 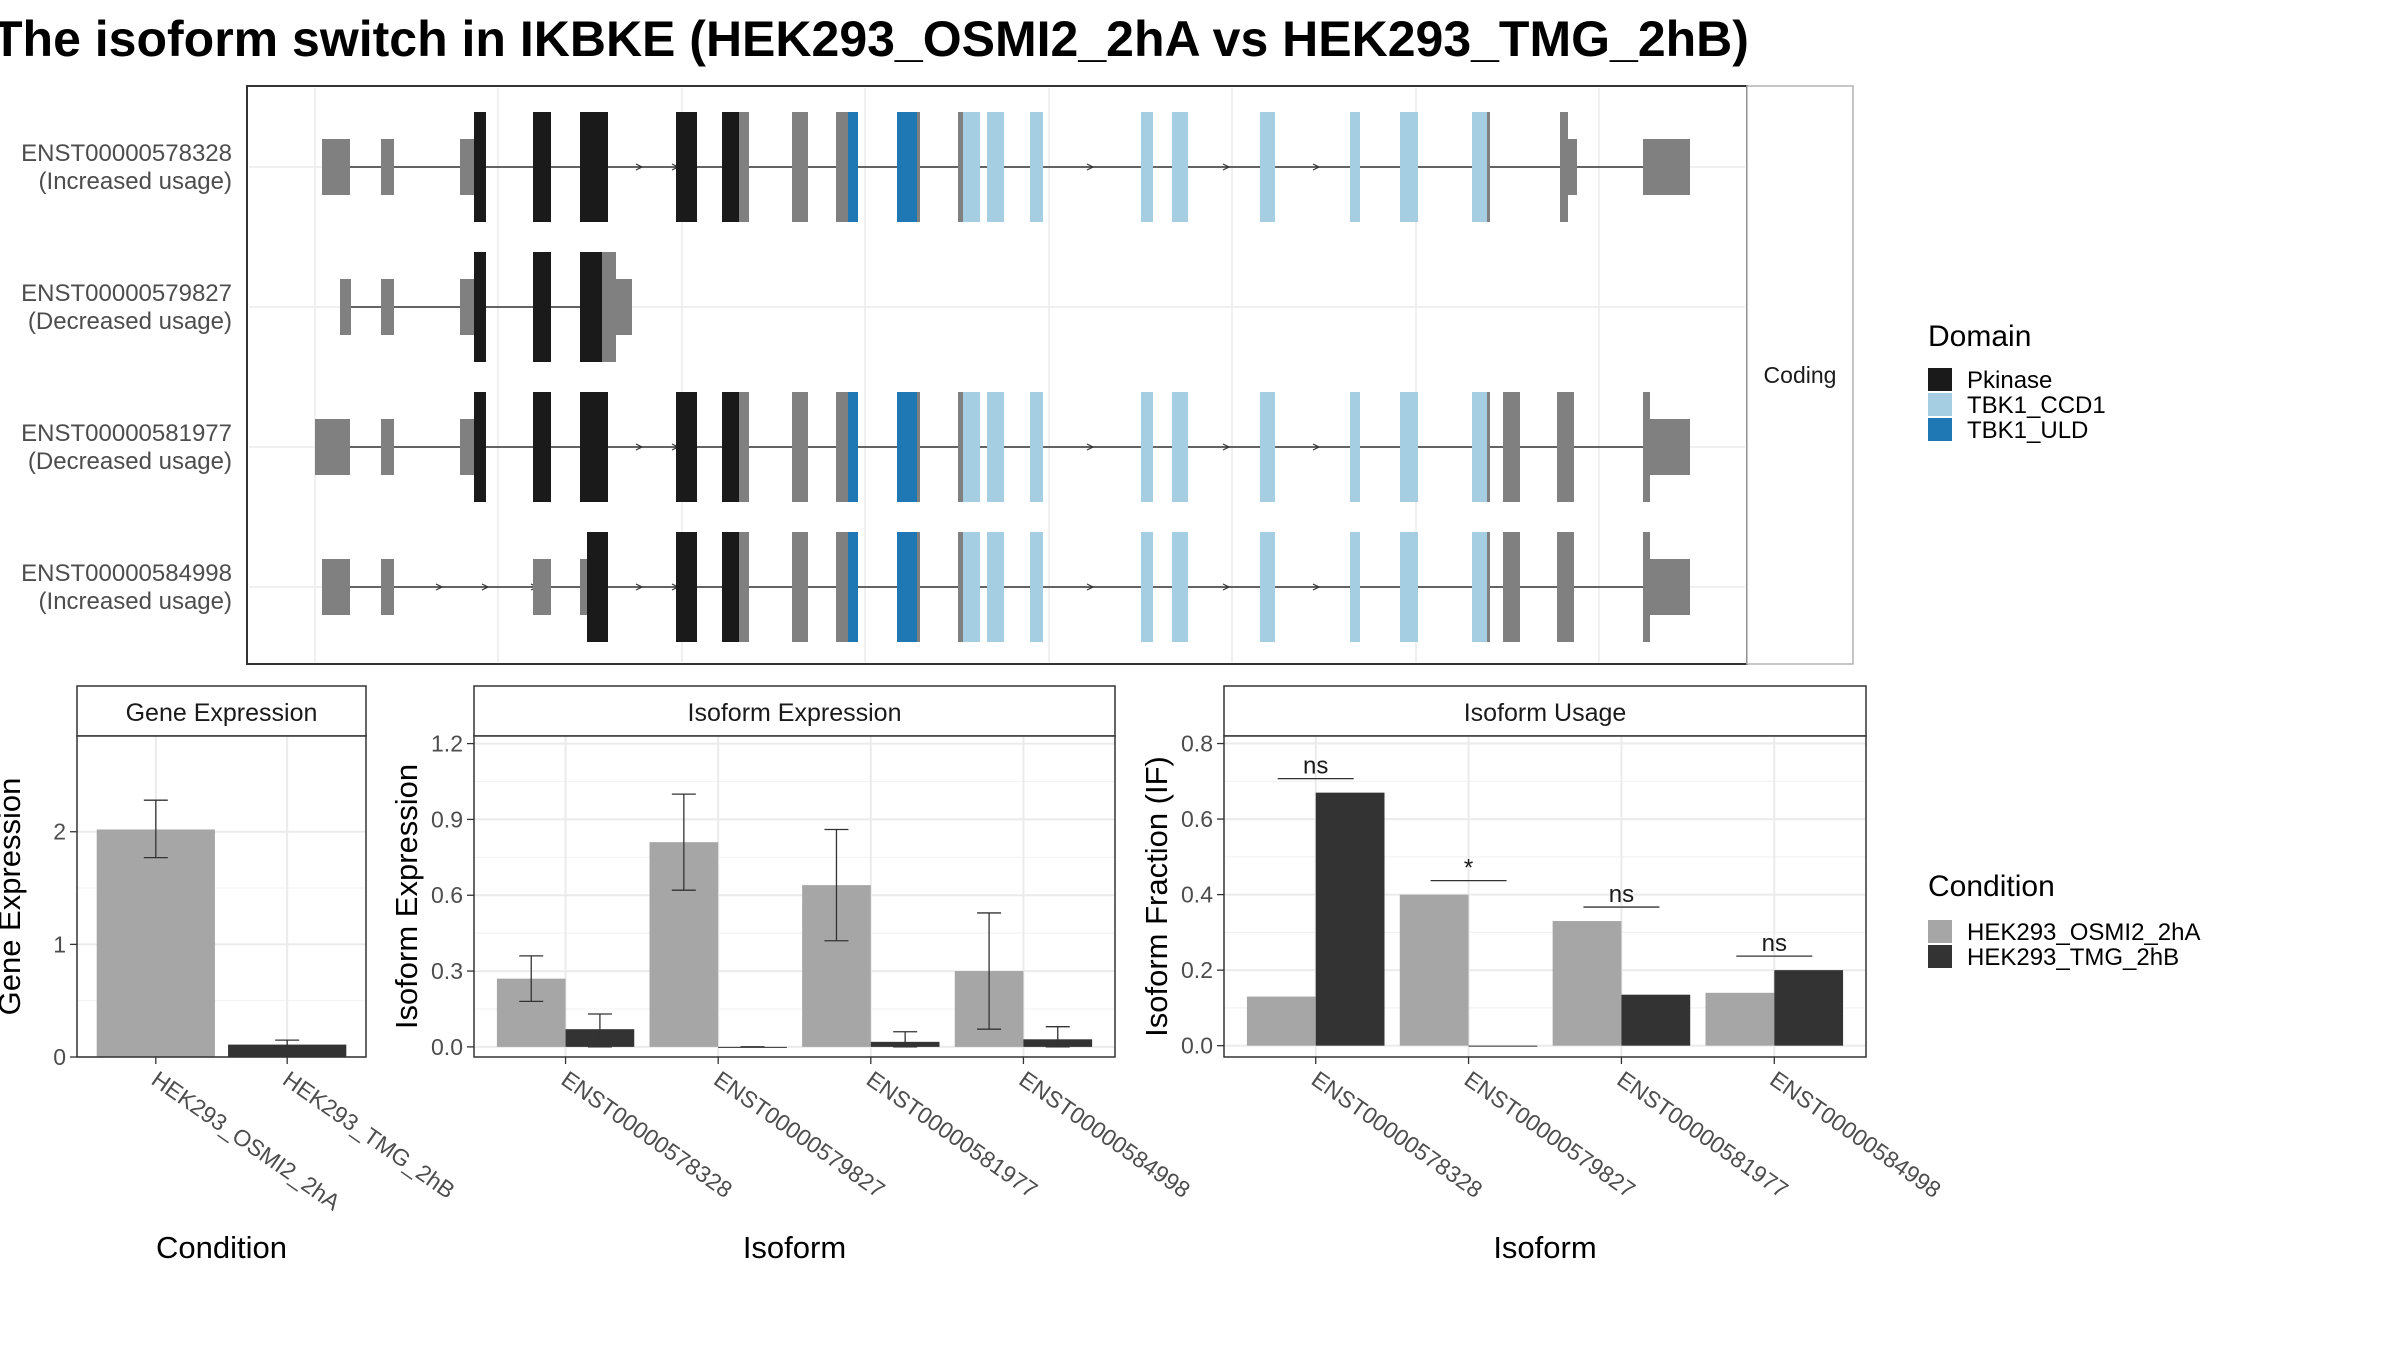 I want to click on domain-legend-key, so click(x=1940, y=379).